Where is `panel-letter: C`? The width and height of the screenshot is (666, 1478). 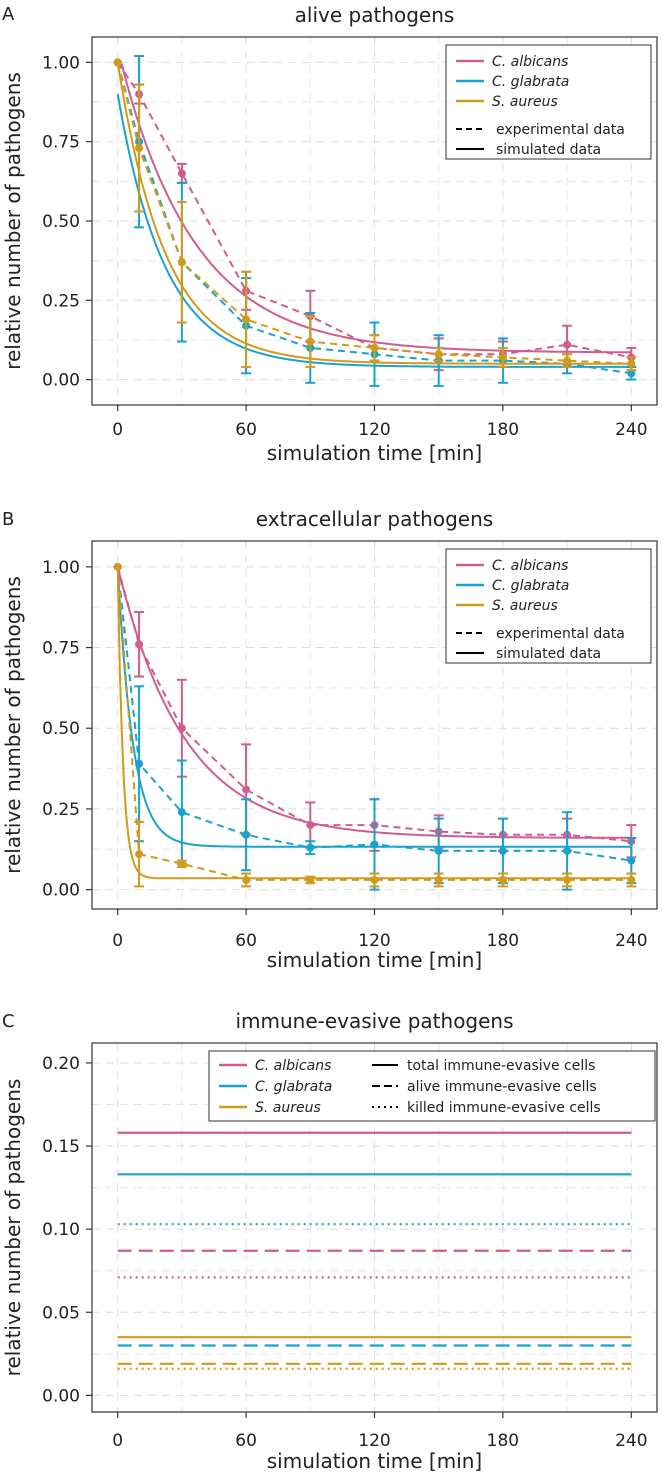 panel-letter: C is located at coordinates (8, 1021).